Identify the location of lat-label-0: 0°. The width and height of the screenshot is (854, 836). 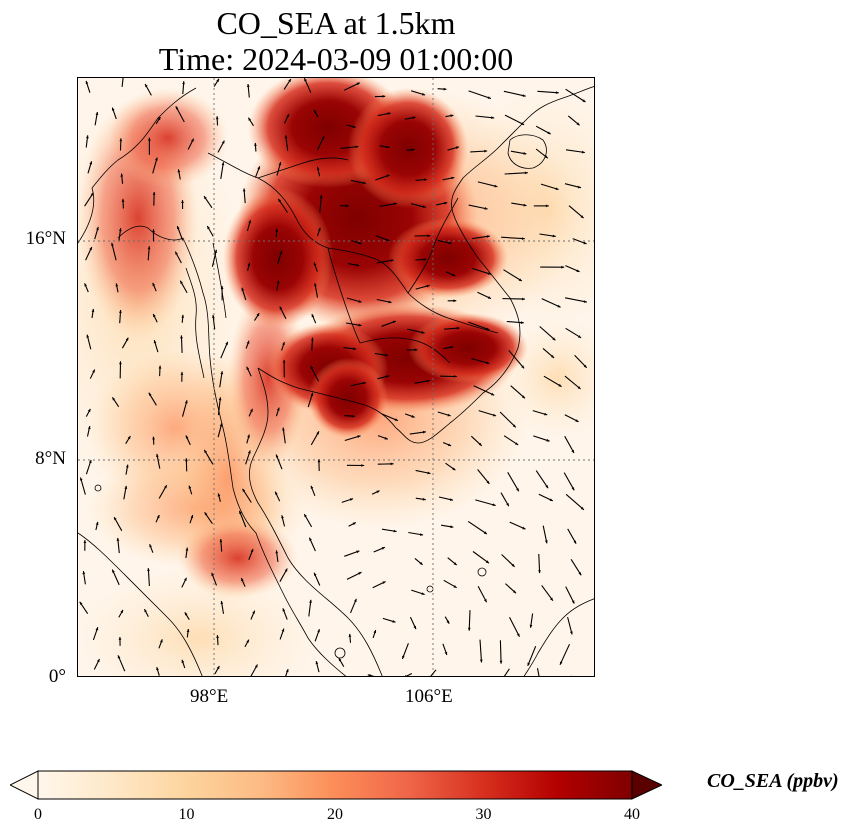
(57, 676).